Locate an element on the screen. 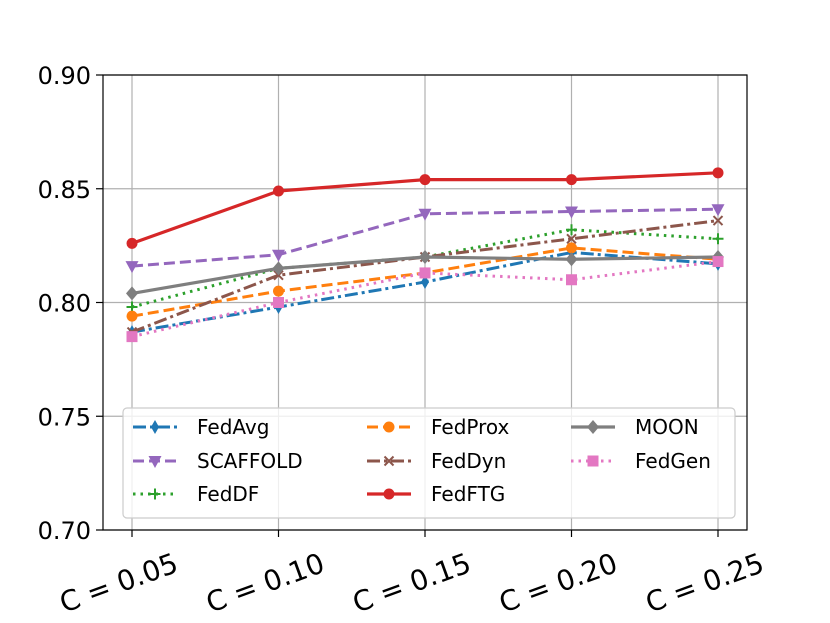  legend-label: FedProx is located at coordinates (470, 427).